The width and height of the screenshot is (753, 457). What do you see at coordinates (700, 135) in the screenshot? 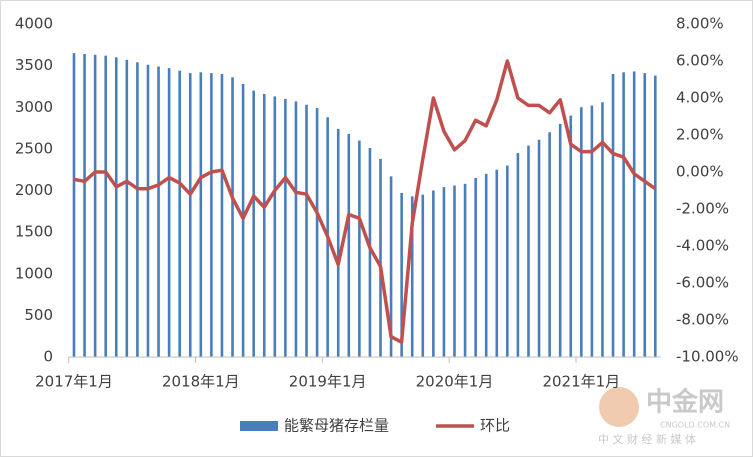
I see `y2-tick-label: 2.00%` at bounding box center [700, 135].